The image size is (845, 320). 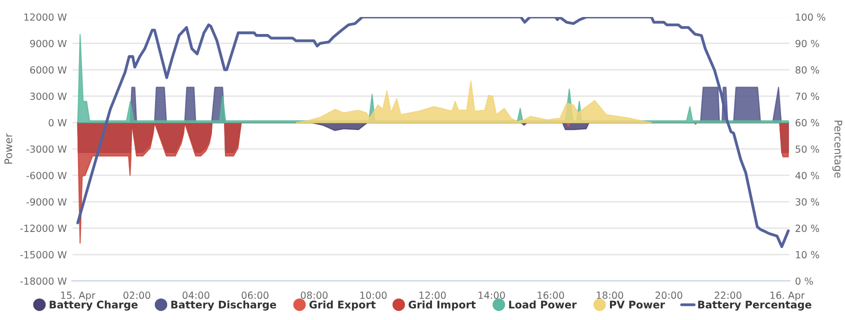 I want to click on x-tick-label: 10:00, so click(x=373, y=295).